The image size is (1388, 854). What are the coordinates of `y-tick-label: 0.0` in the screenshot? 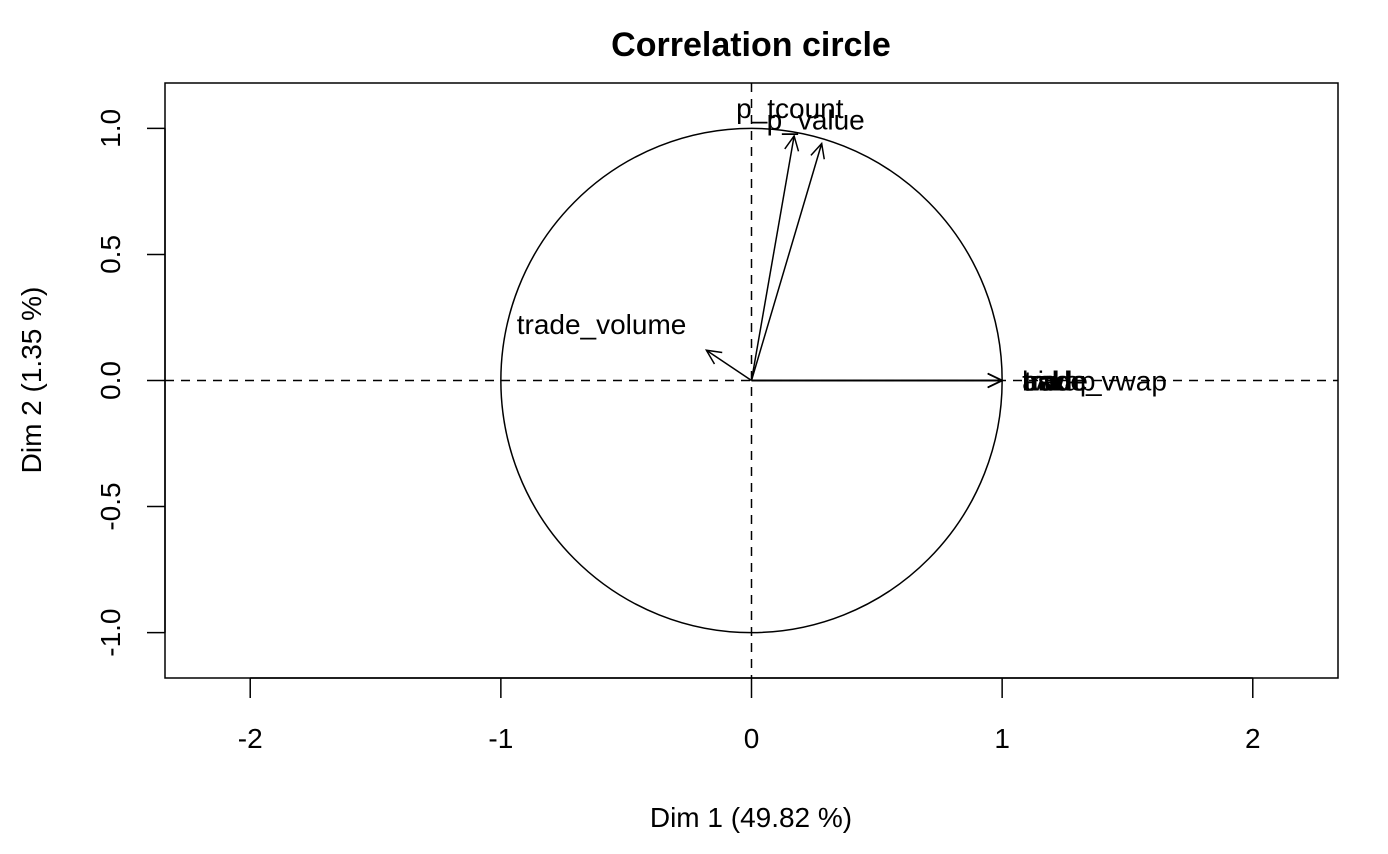 It's located at (110, 380).